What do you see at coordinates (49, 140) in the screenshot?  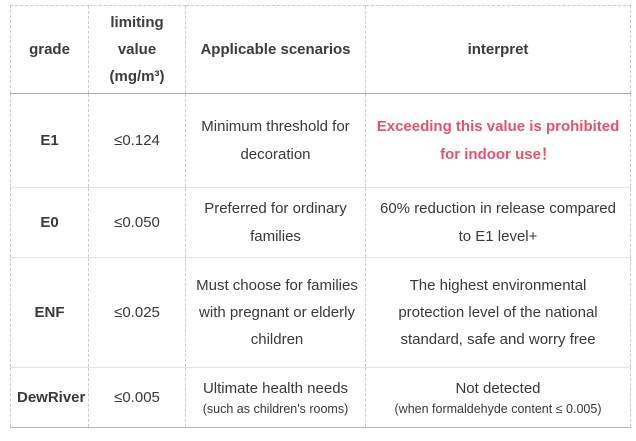 I see `grade-cell-e1: E1` at bounding box center [49, 140].